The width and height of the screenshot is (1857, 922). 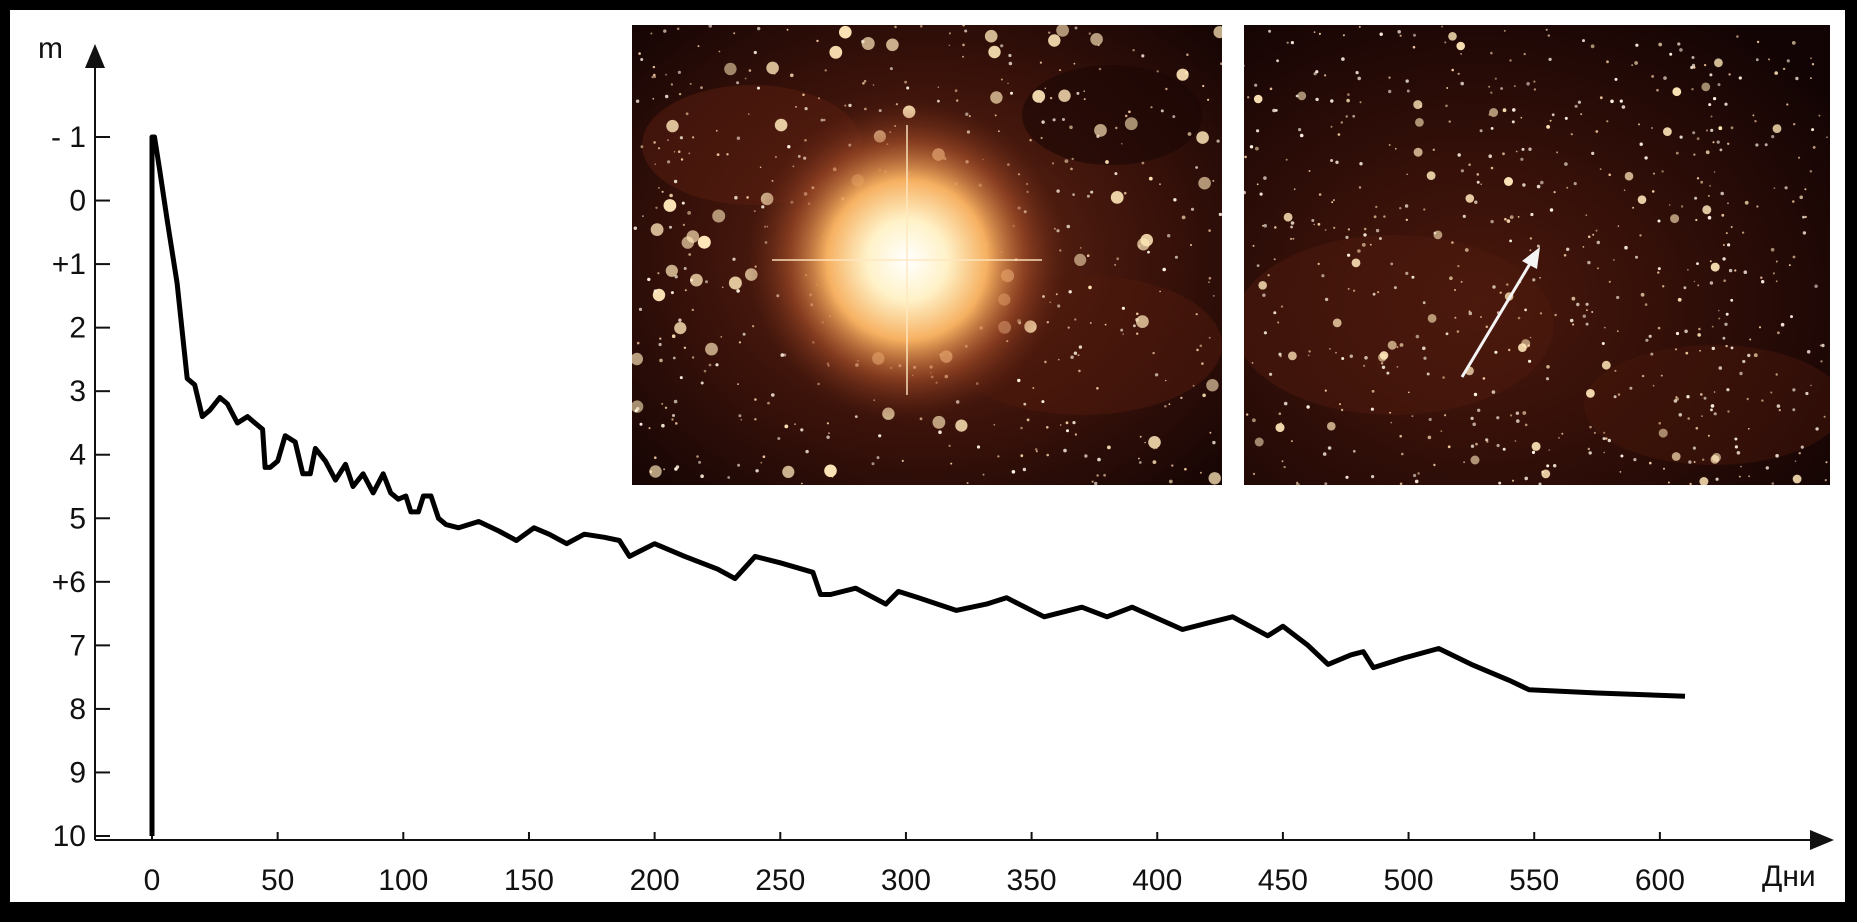 I want to click on y-tick-label: 4, so click(x=77, y=455).